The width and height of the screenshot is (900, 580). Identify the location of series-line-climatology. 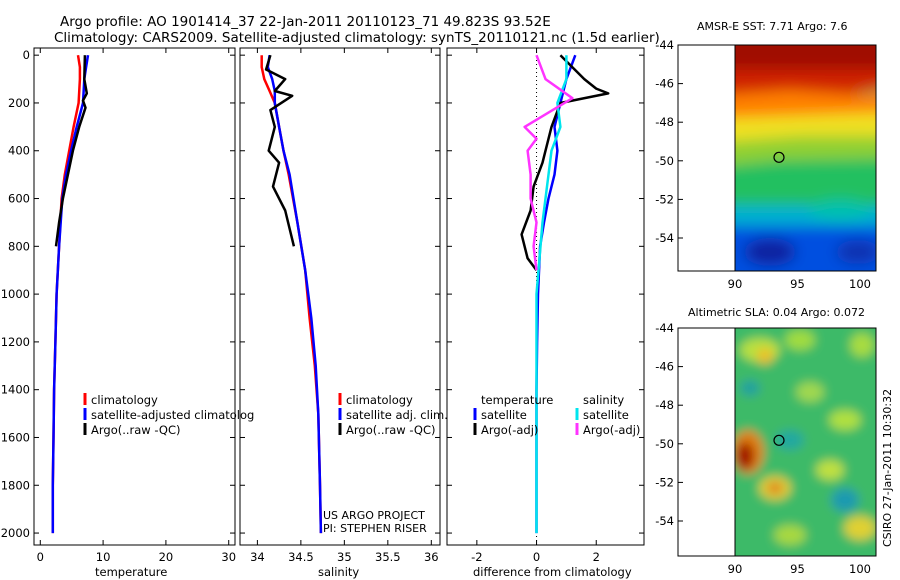
(291, 294).